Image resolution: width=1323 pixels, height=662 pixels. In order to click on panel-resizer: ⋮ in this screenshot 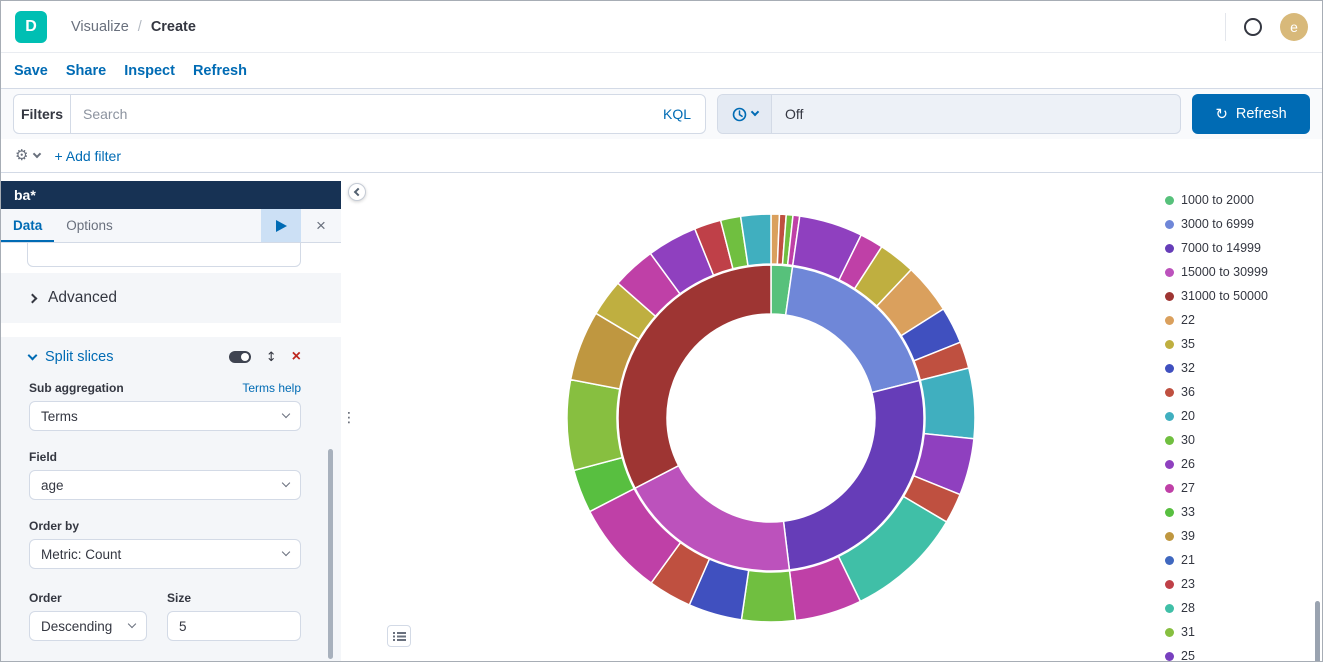, I will do `click(349, 417)`.